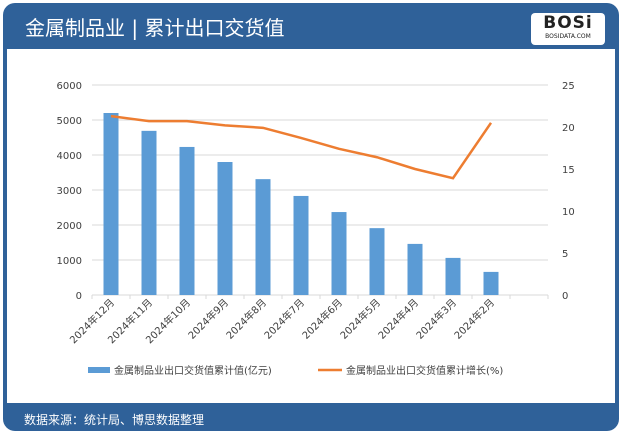 Image resolution: width=624 pixels, height=435 pixels. I want to click on header: 金属制品业 | 累计出口交货值 BOSi BOSIDATA.COM, so click(311, 25).